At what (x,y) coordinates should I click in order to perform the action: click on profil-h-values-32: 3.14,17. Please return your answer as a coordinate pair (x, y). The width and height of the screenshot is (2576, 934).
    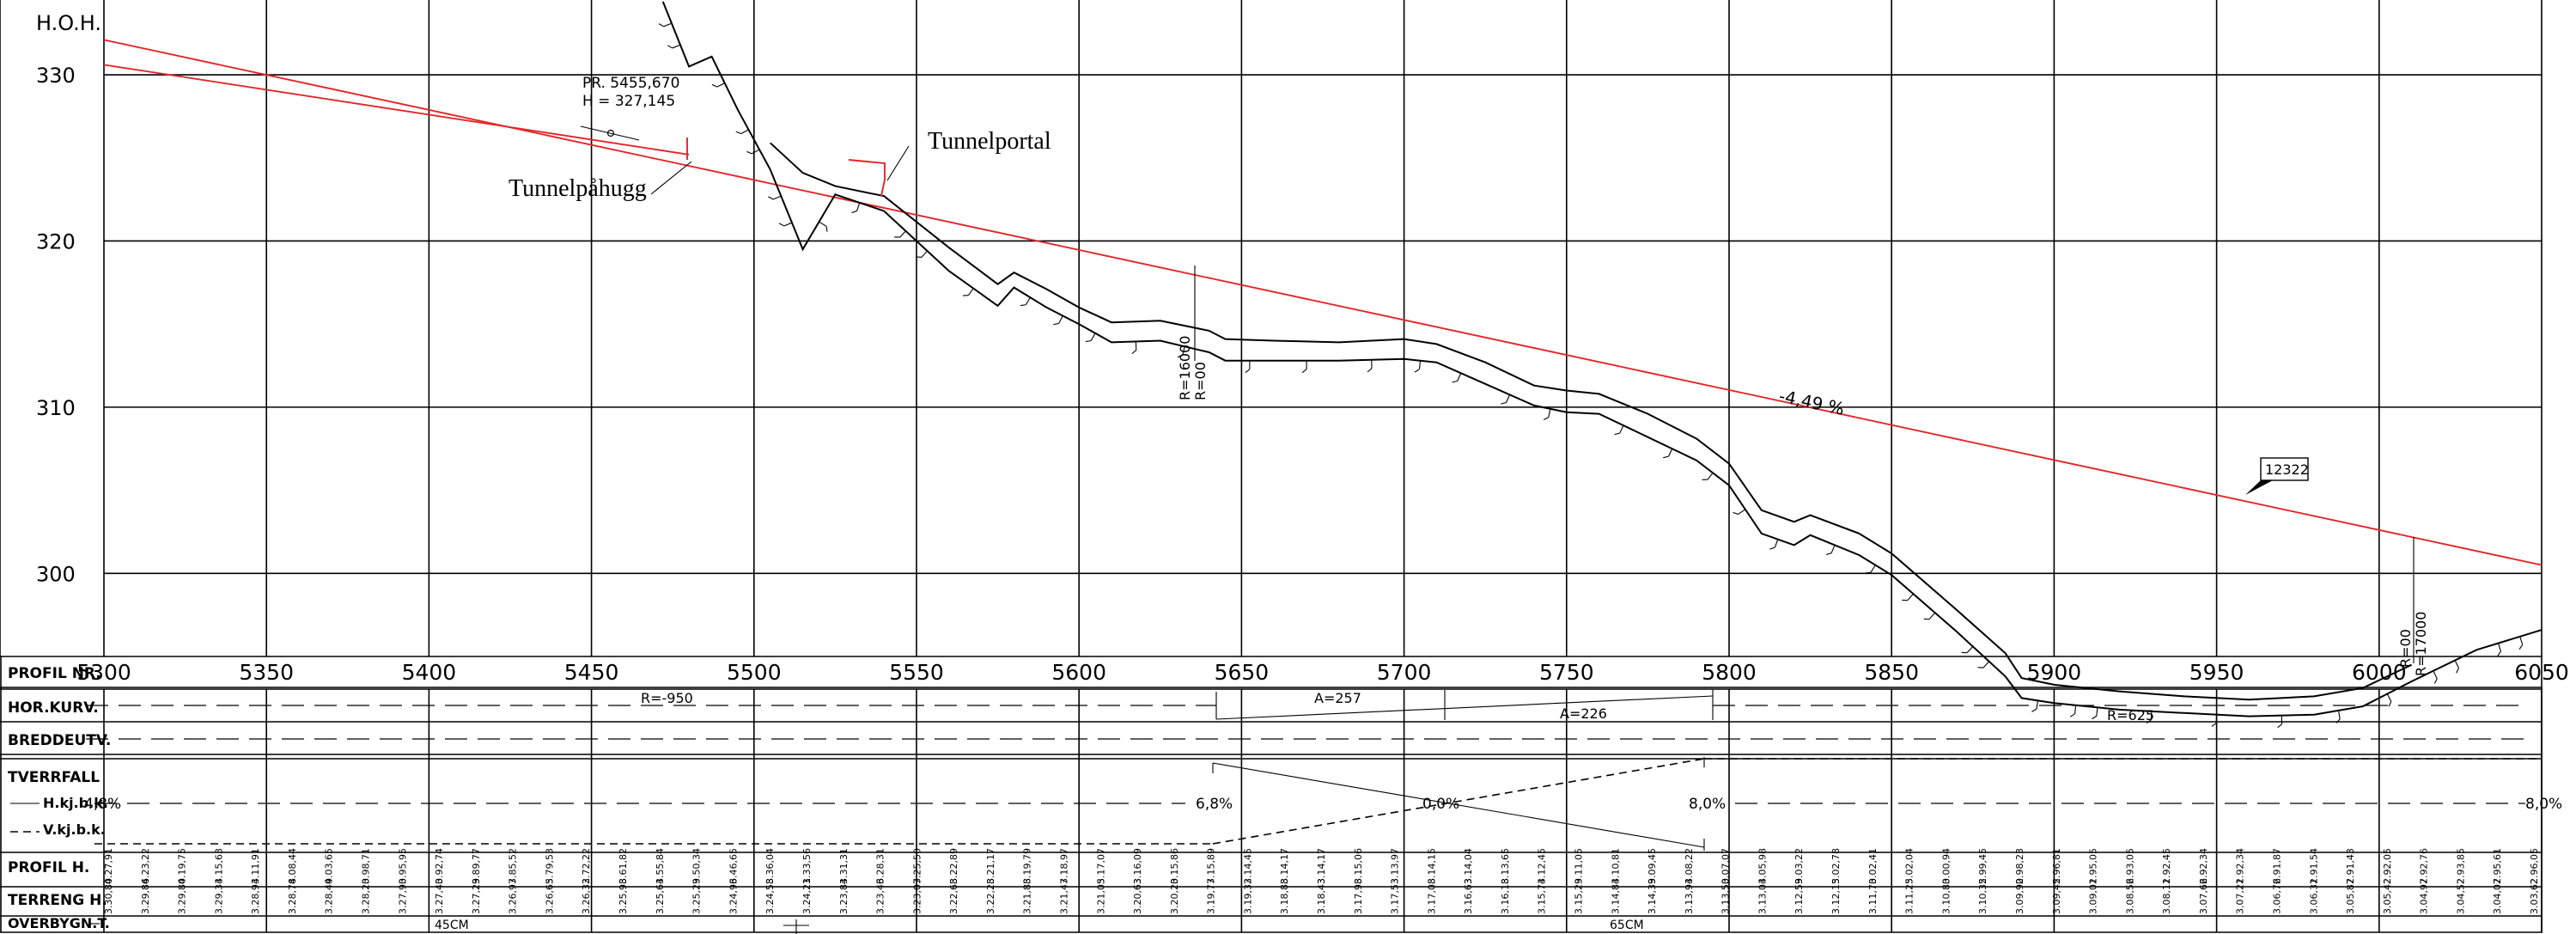
    Looking at the image, I should click on (1284, 866).